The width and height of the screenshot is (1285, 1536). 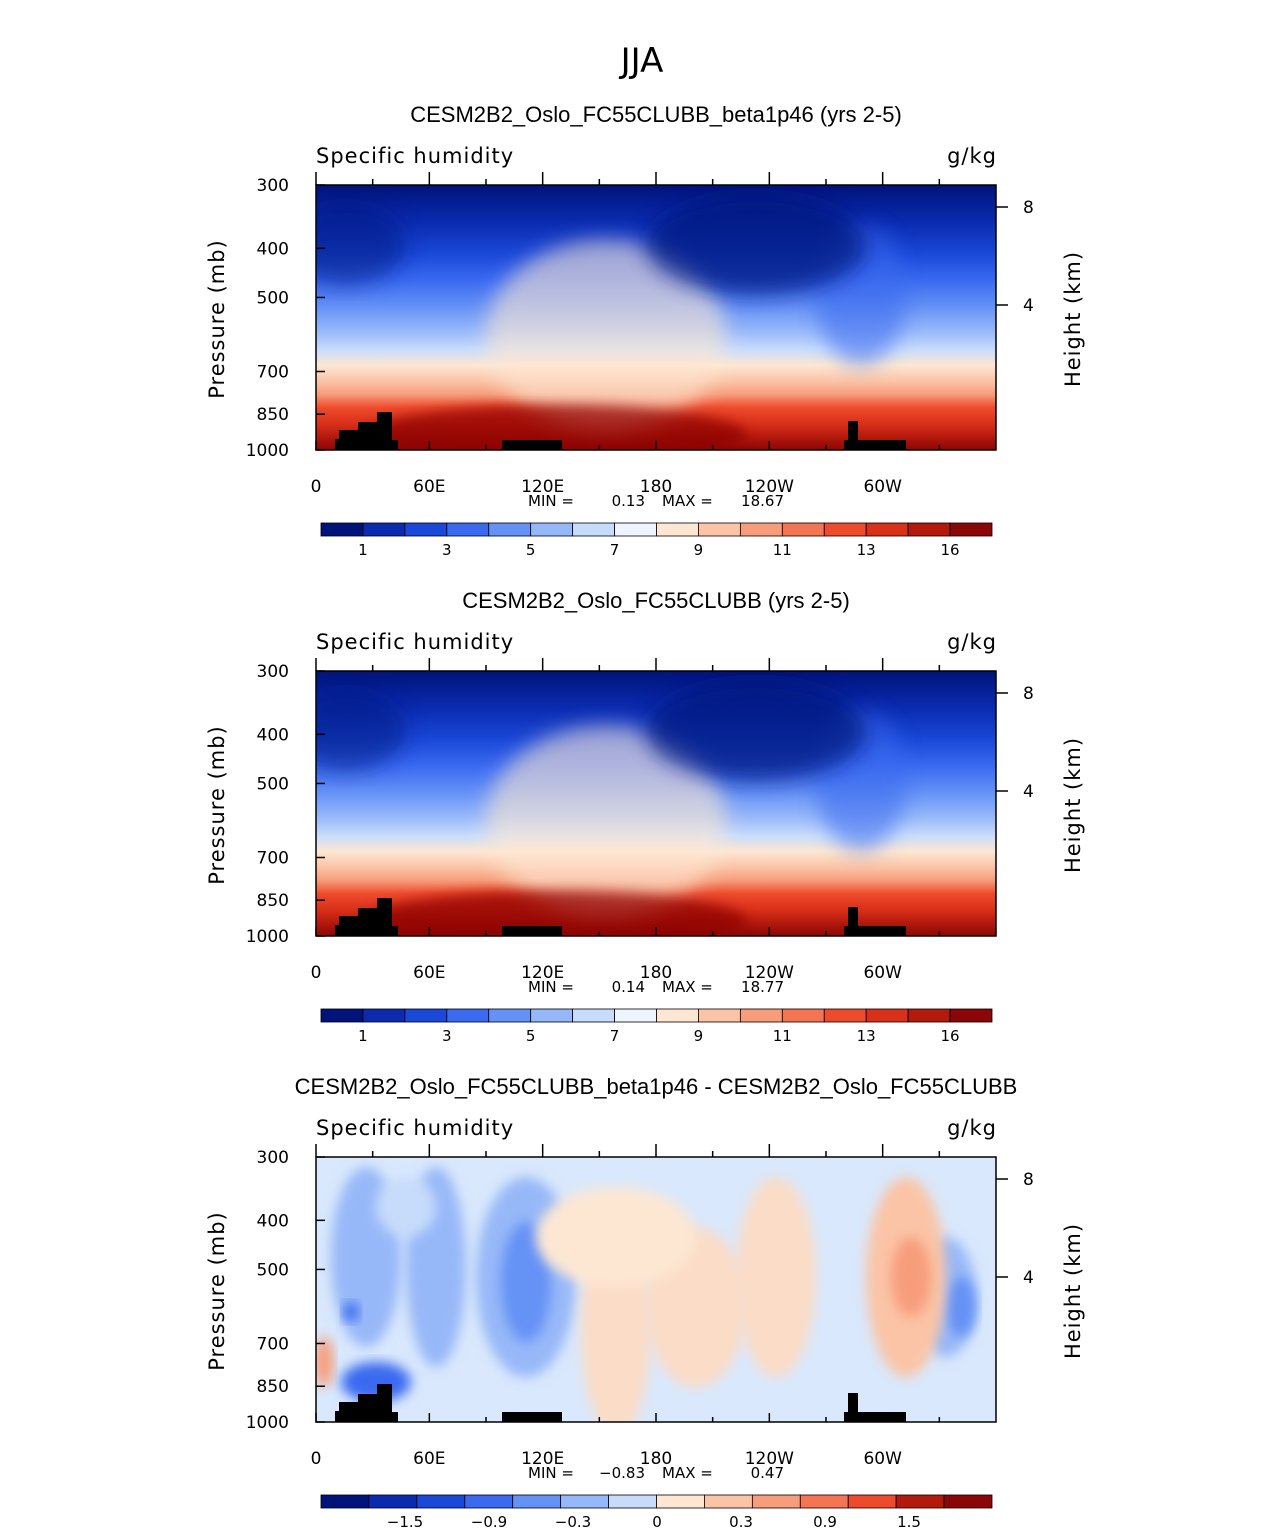 I want to click on moist-core, so click(x=556, y=427).